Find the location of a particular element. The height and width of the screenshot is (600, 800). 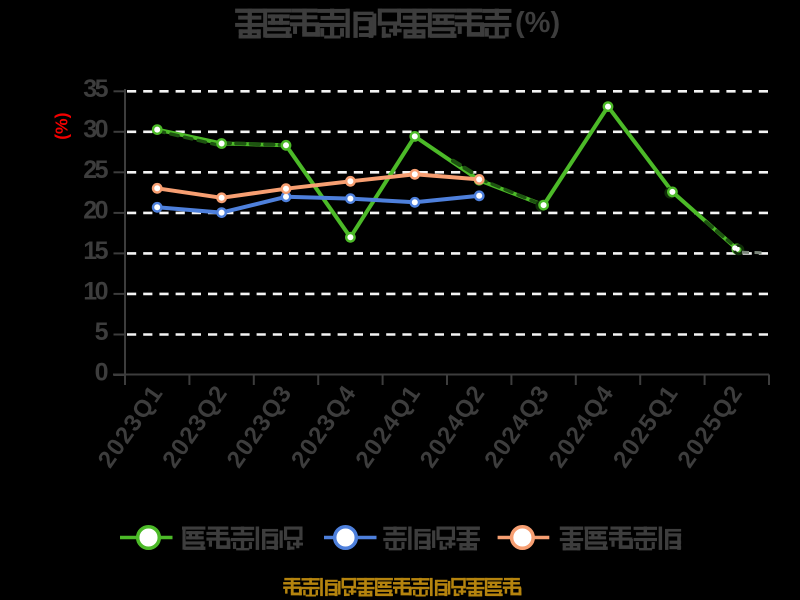

svg-text: 0 is located at coordinates (101, 373).